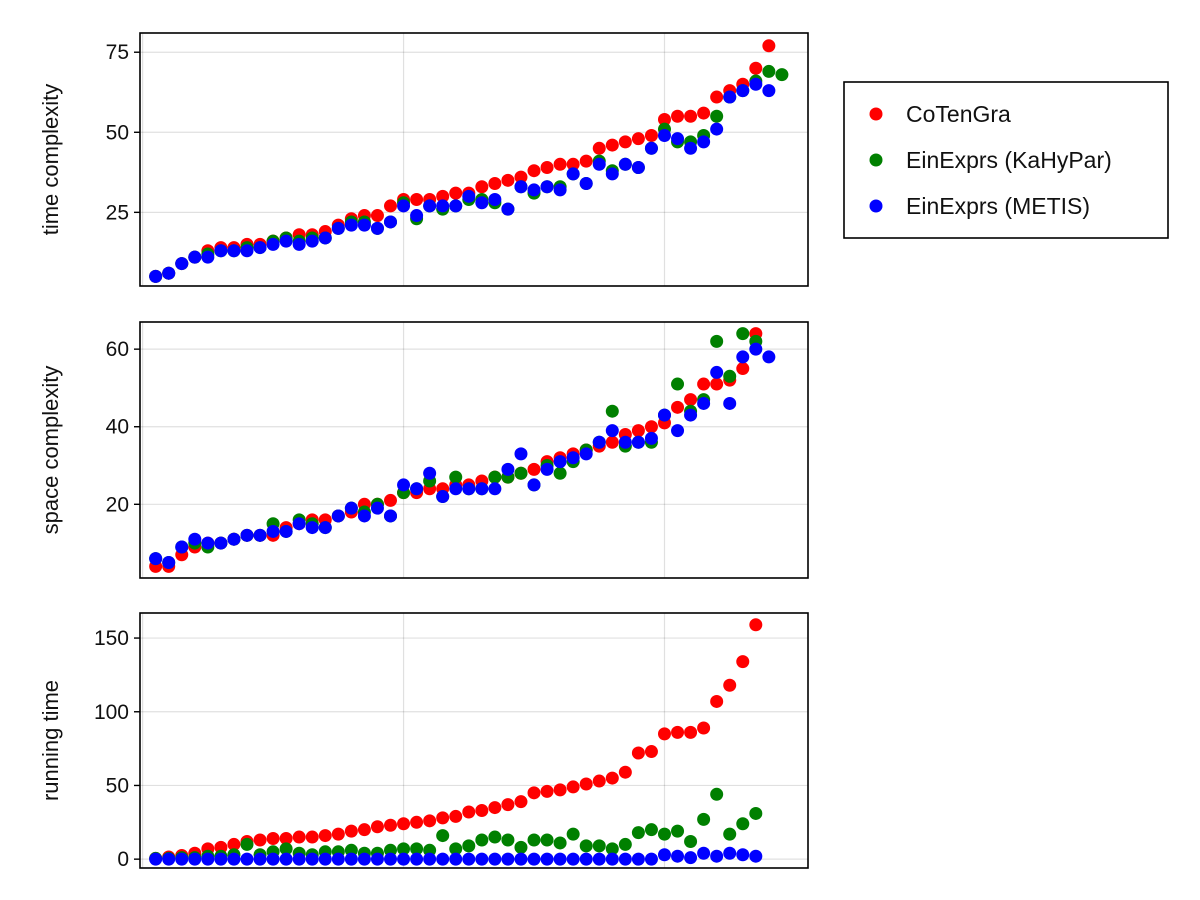  What do you see at coordinates (876, 160) in the screenshot?
I see `legend-marker-kahypar` at bounding box center [876, 160].